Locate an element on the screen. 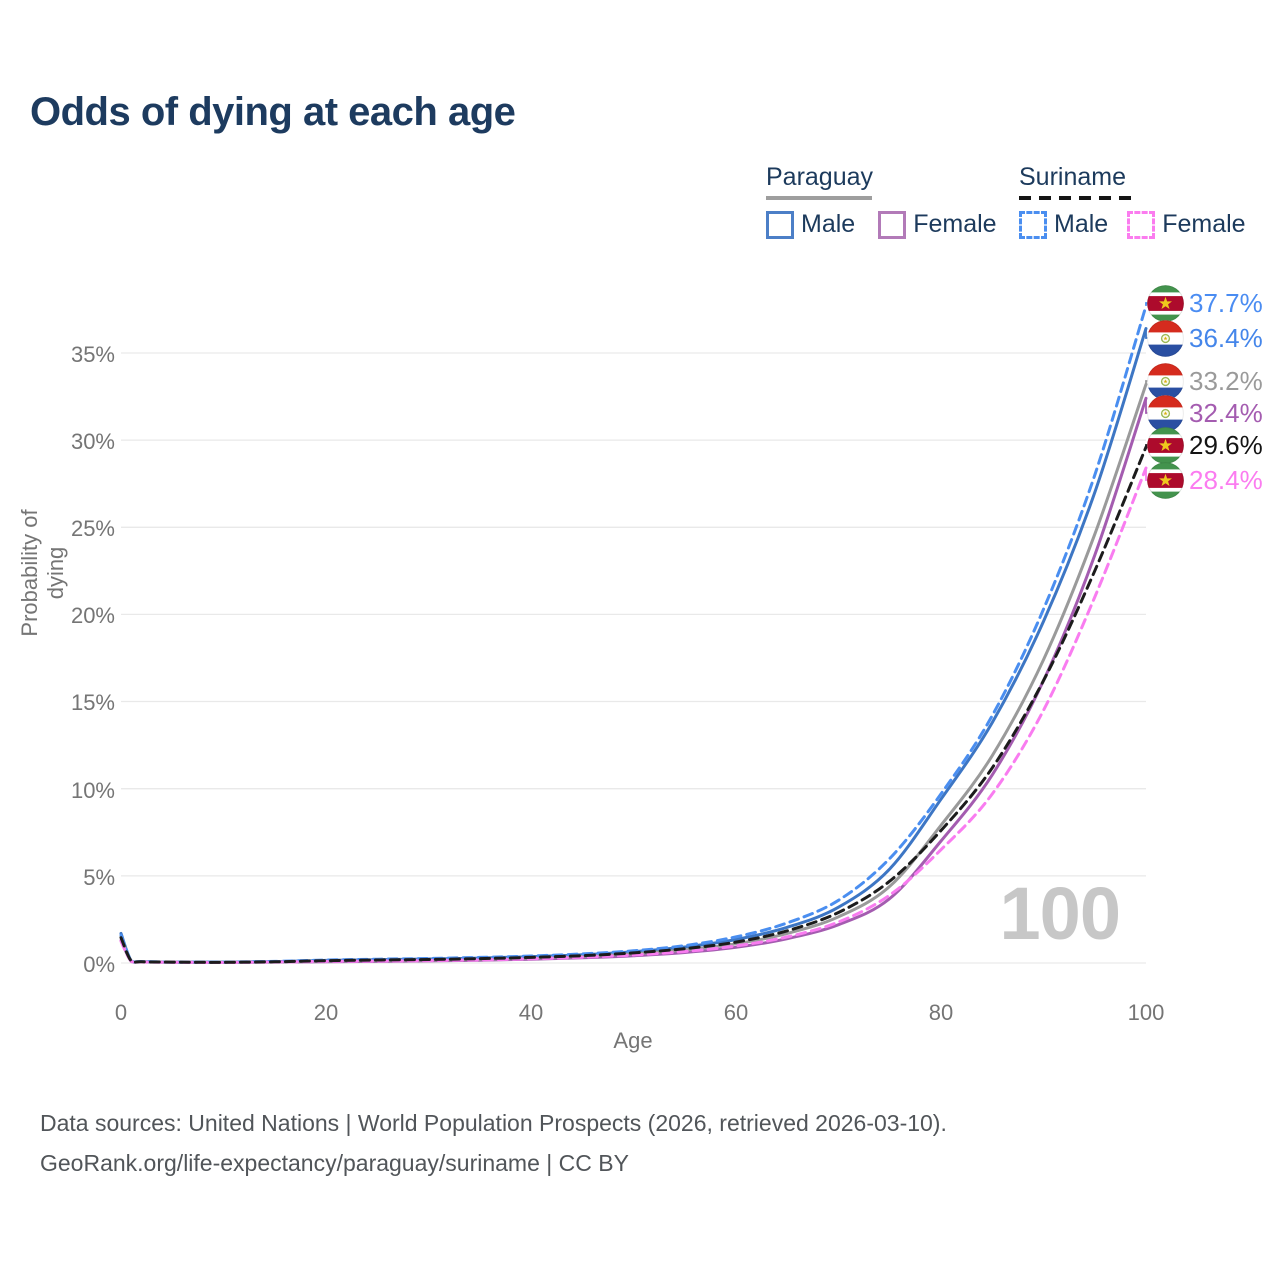  end-label-paraguay-female: 32.4% is located at coordinates (1205, 413).